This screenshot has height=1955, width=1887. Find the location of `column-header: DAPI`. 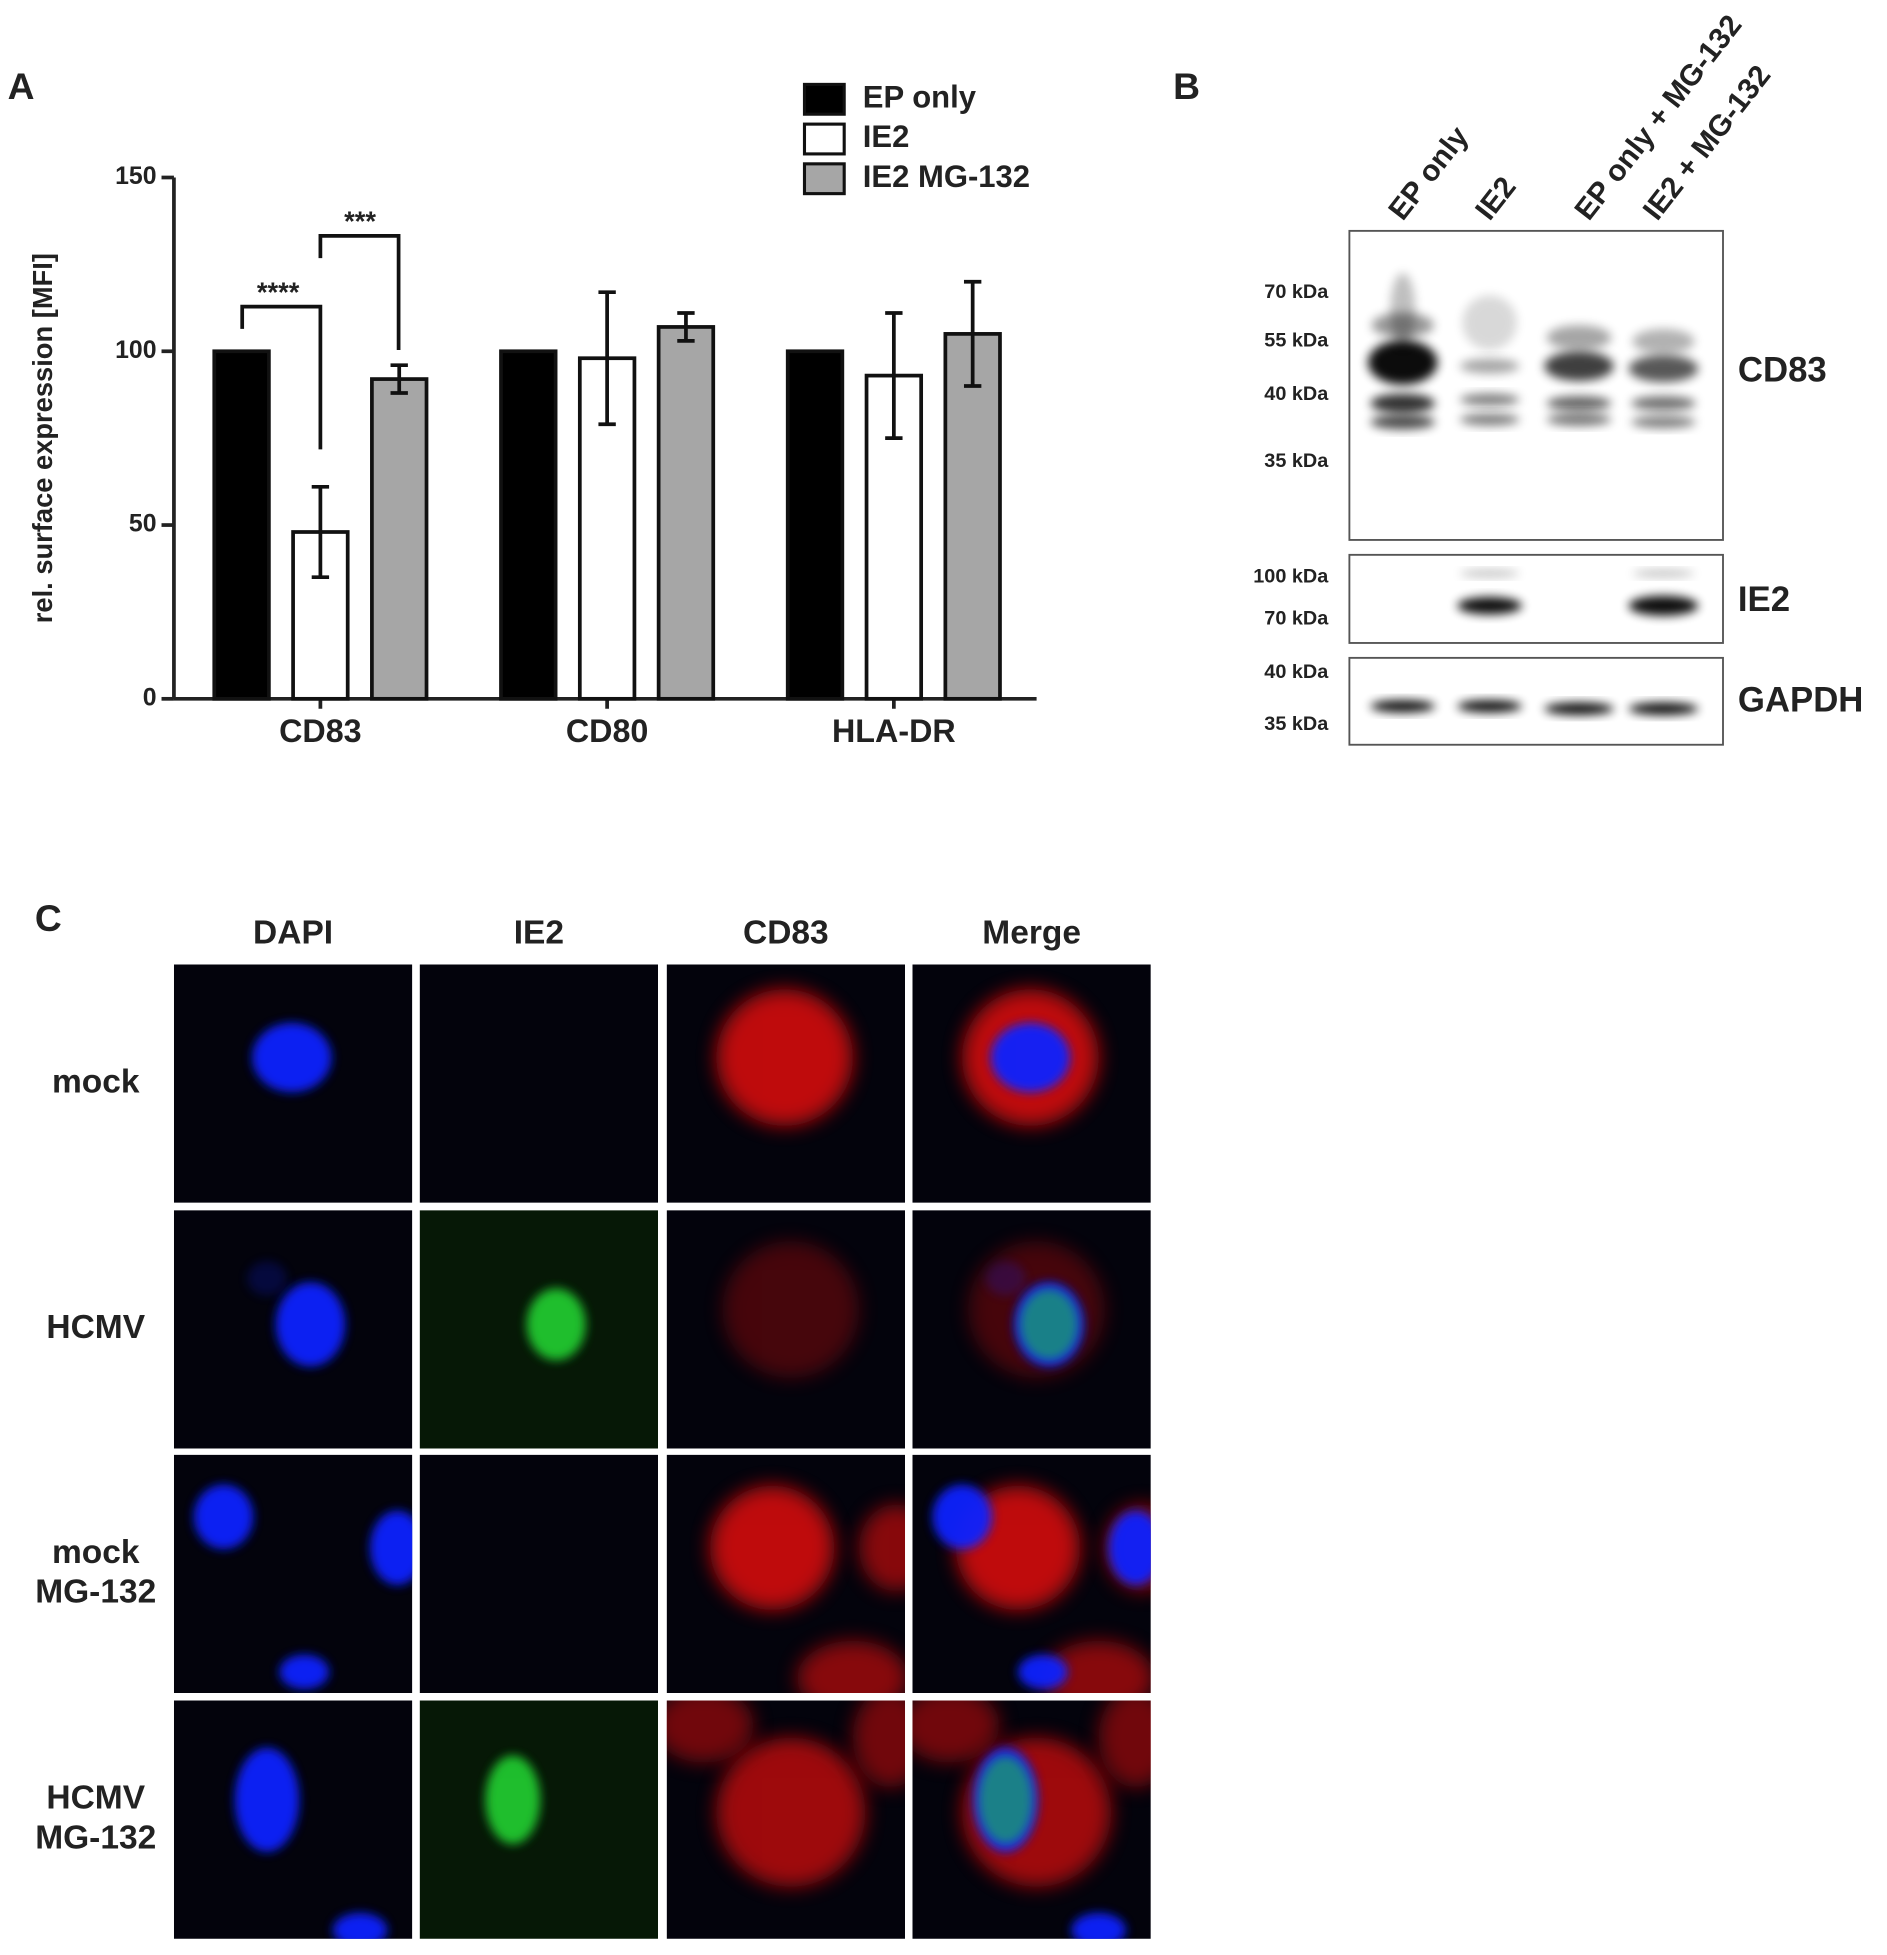

column-header: DAPI is located at coordinates (293, 933).